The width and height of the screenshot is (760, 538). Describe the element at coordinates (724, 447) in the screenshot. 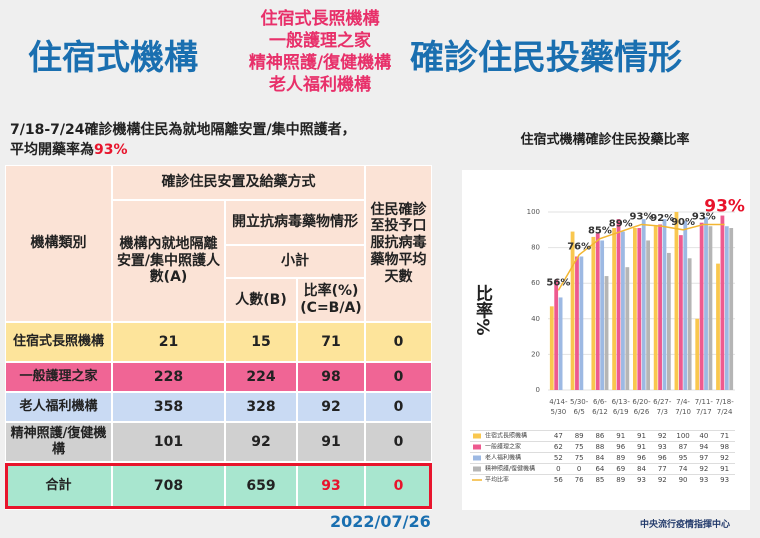

I see `table-value: 98` at that location.